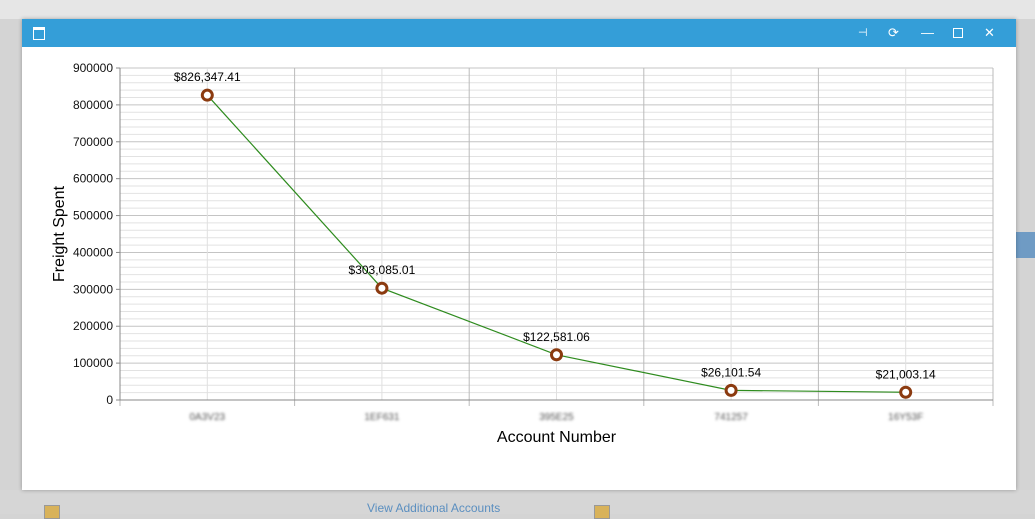 The width and height of the screenshot is (1035, 519). I want to click on background-panel, so click(1025, 245).